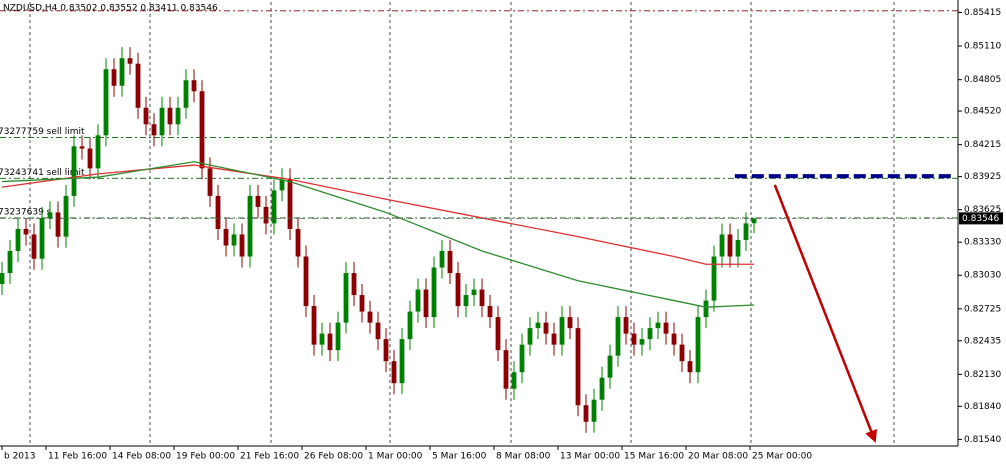 The width and height of the screenshot is (1006, 465). Describe the element at coordinates (982, 210) in the screenshot. I see `y-tick-label: 0.83625` at that location.